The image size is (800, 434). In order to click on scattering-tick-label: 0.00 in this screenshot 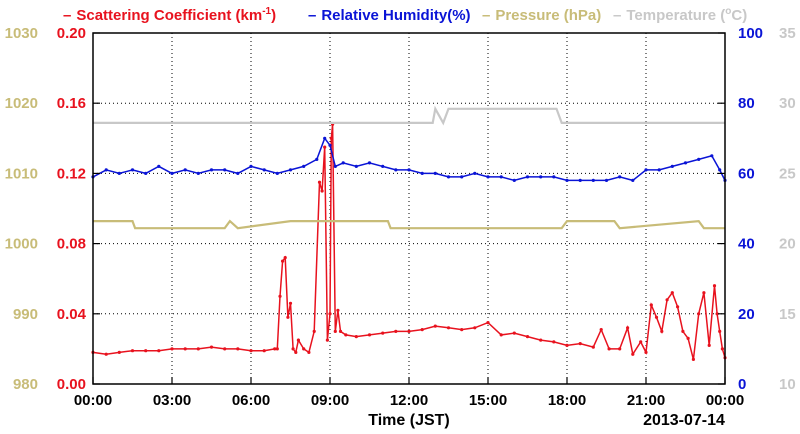, I will do `click(71, 384)`.